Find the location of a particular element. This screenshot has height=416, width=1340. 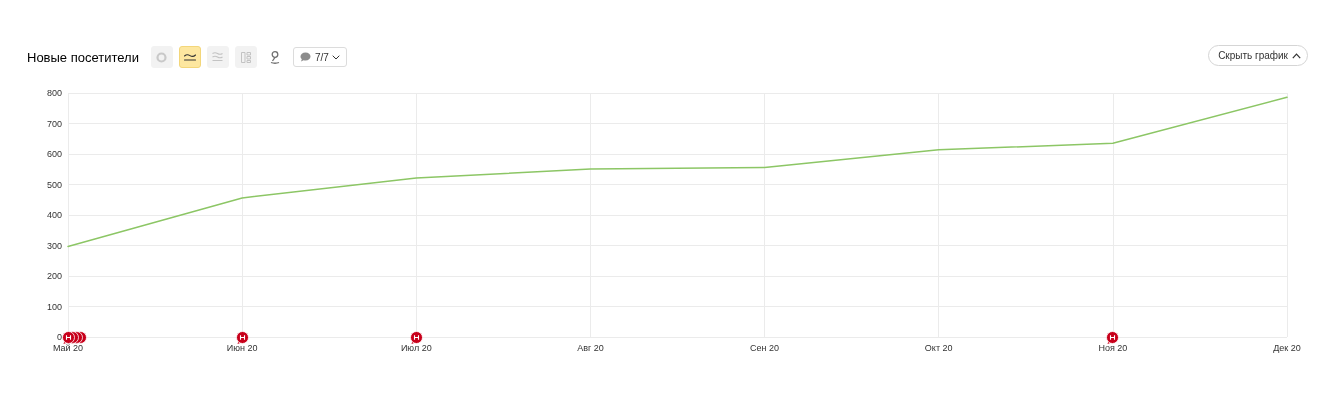

y-tick-label: 600 is located at coordinates (54, 154).